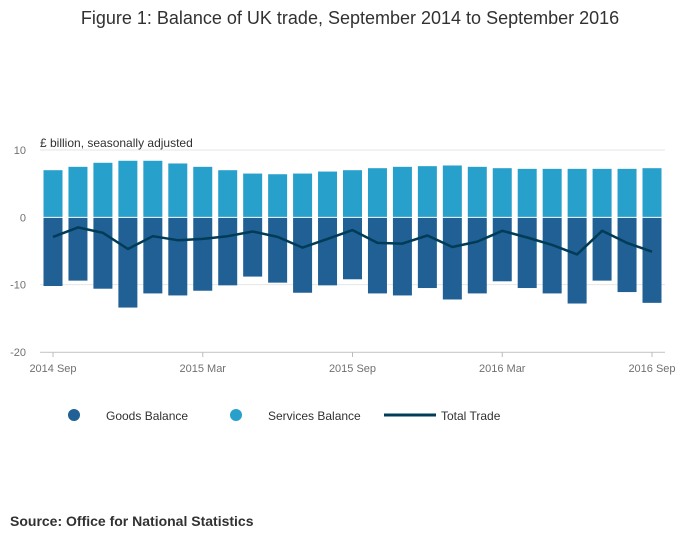 Image resolution: width=700 pixels, height=549 pixels. Describe the element at coordinates (203, 369) in the screenshot. I see `x-tick-label: 2015 Mar` at that location.